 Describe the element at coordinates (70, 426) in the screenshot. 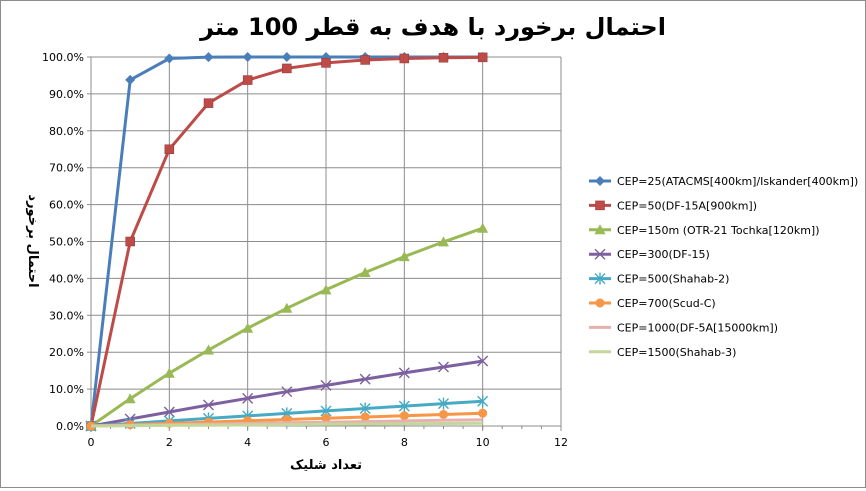

I see `y-tick-label: 0.0%` at that location.